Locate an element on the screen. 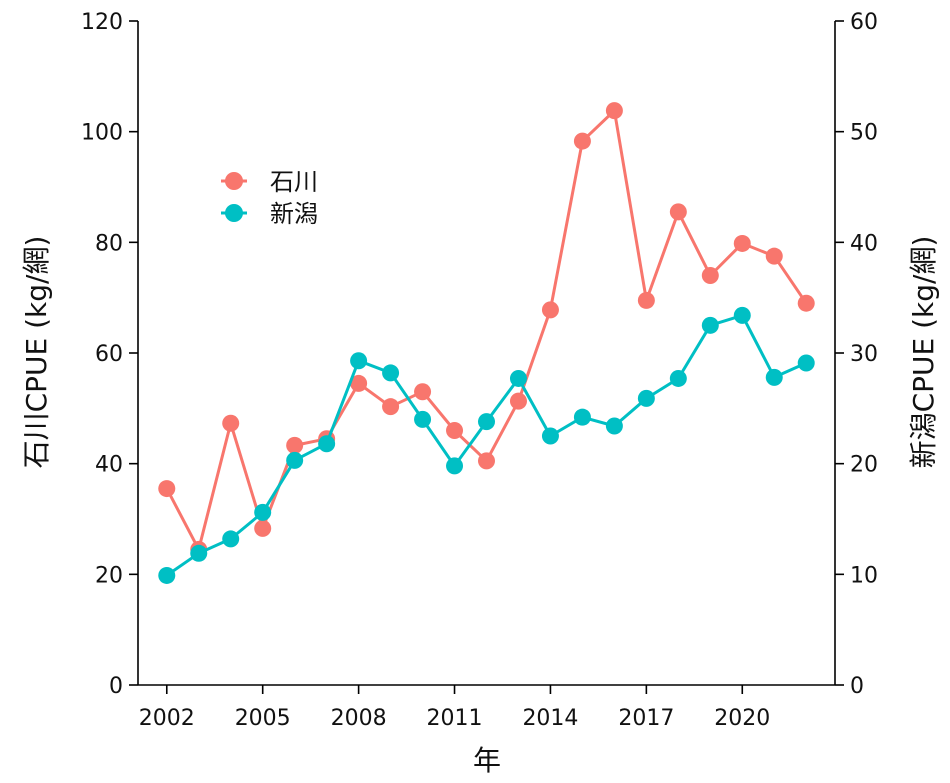 The width and height of the screenshot is (950, 783). data-point-1-2013 is located at coordinates (518, 378).